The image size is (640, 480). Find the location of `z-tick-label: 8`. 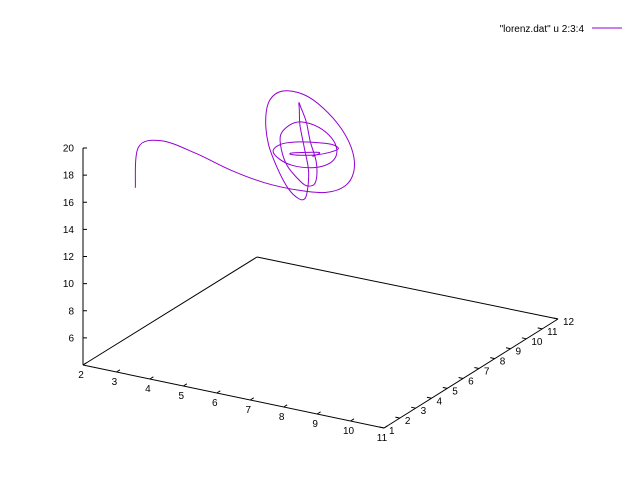

z-tick-label: 8 is located at coordinates (71, 311).